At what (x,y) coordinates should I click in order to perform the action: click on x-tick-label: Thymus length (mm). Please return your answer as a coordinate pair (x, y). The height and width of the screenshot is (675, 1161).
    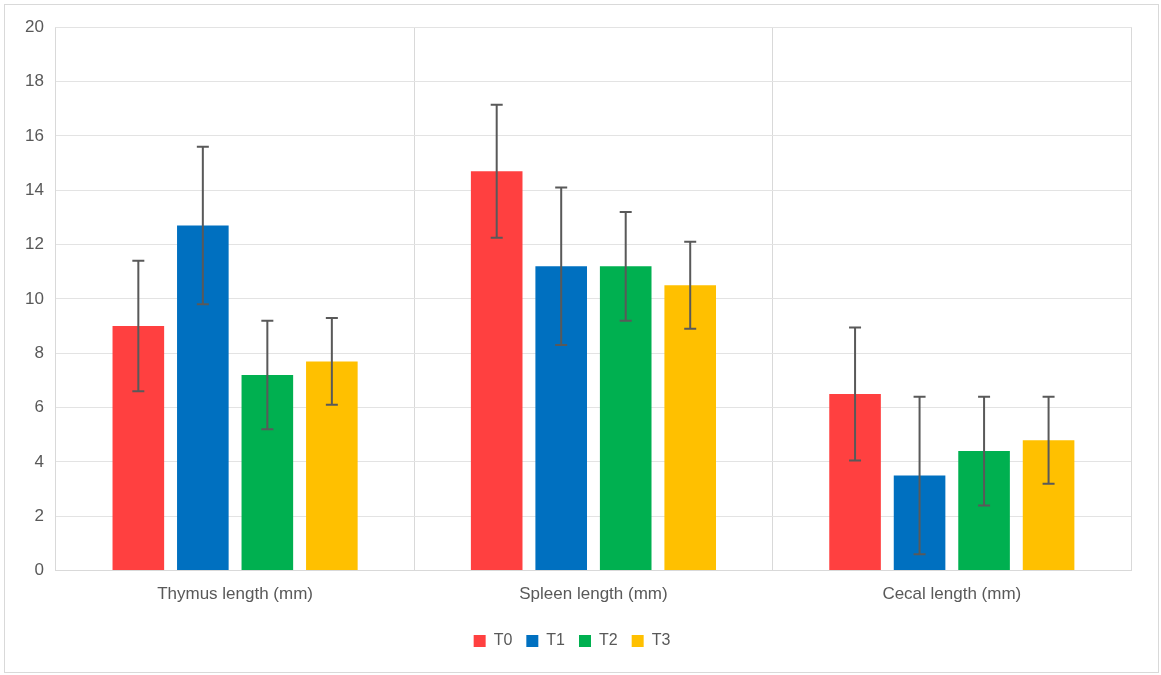
    Looking at the image, I should click on (235, 594).